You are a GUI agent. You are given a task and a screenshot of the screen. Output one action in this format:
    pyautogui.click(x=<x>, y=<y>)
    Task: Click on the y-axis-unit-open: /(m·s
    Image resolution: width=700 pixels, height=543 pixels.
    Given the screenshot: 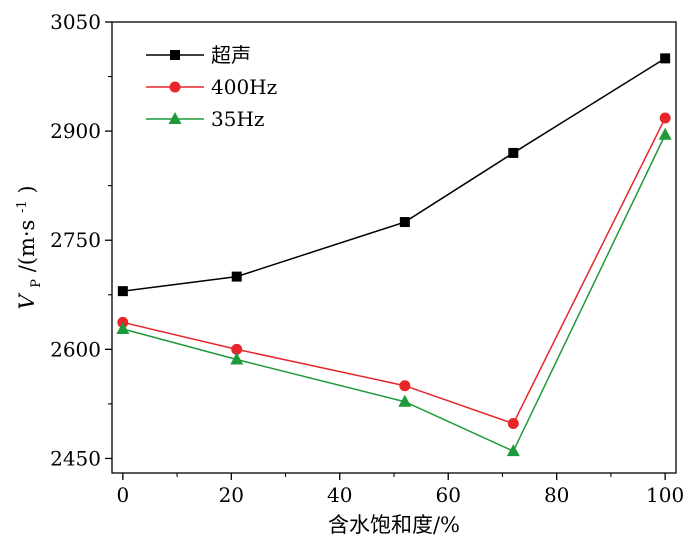 What is the action you would take?
    pyautogui.click(x=27, y=246)
    